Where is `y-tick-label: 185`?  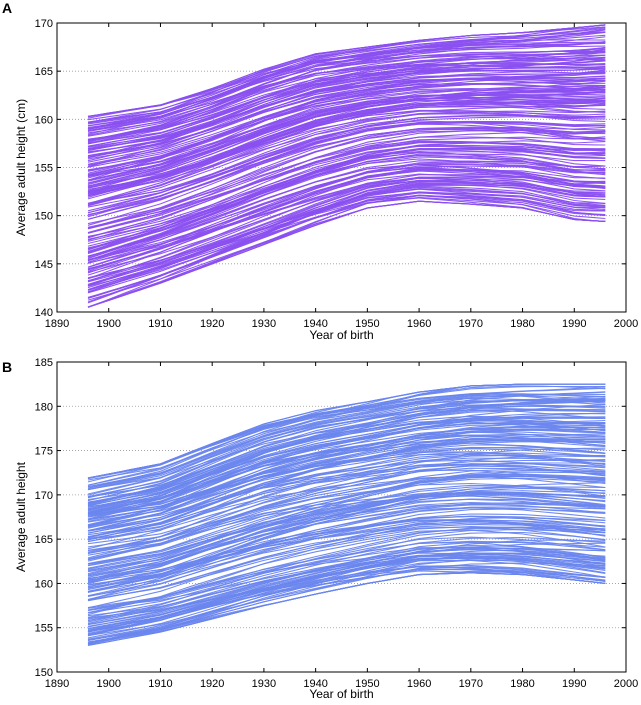 y-tick-label: 185 is located at coordinates (44, 363).